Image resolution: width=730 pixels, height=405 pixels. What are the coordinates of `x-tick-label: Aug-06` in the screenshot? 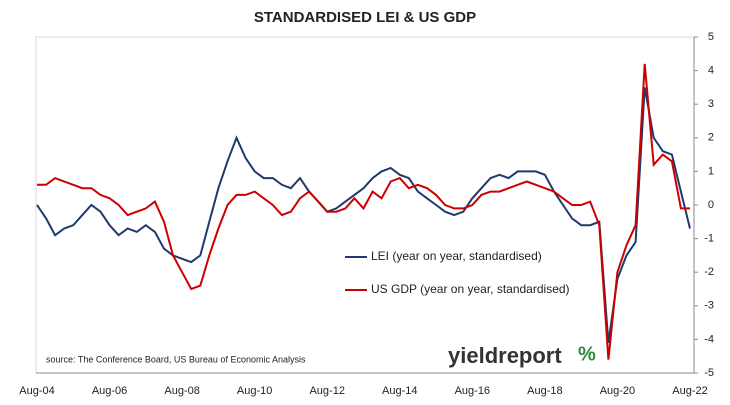 It's located at (109, 391).